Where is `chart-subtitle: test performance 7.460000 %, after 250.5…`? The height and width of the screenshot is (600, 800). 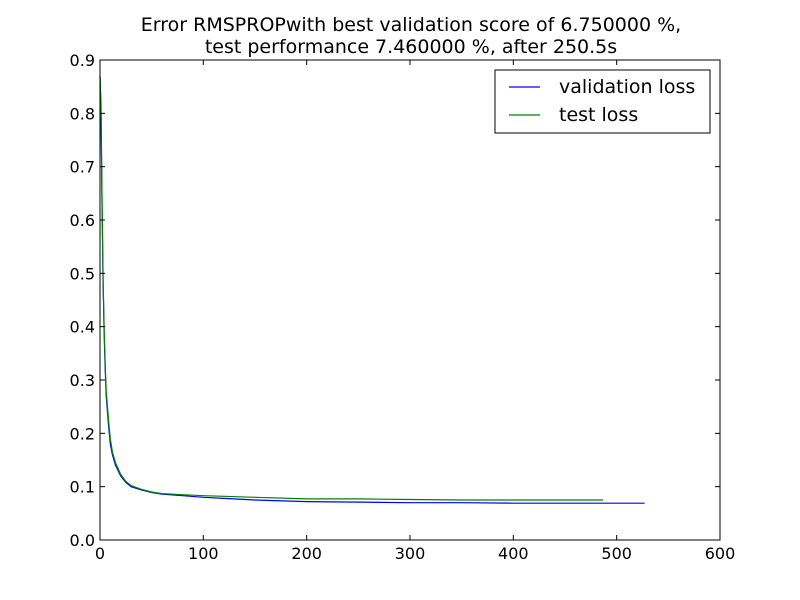 chart-subtitle: test performance 7.460000 %, after 250.5… is located at coordinates (411, 47).